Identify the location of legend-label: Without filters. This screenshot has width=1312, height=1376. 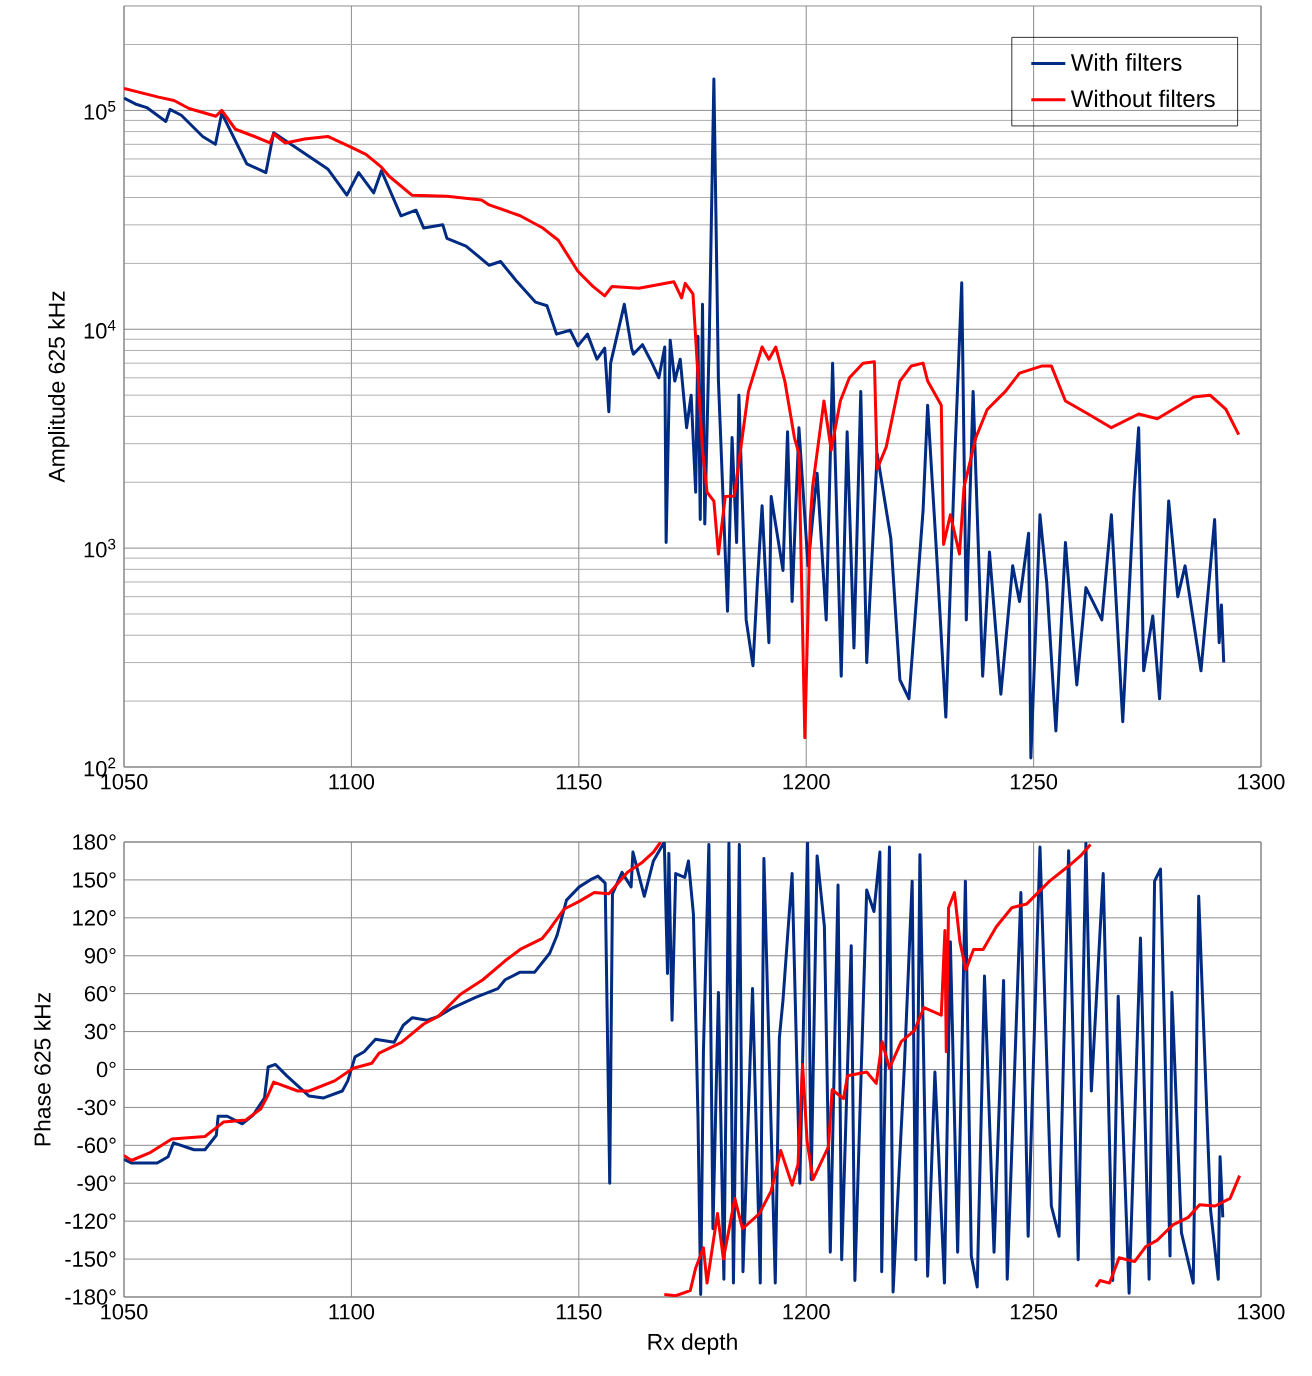
(1142, 98).